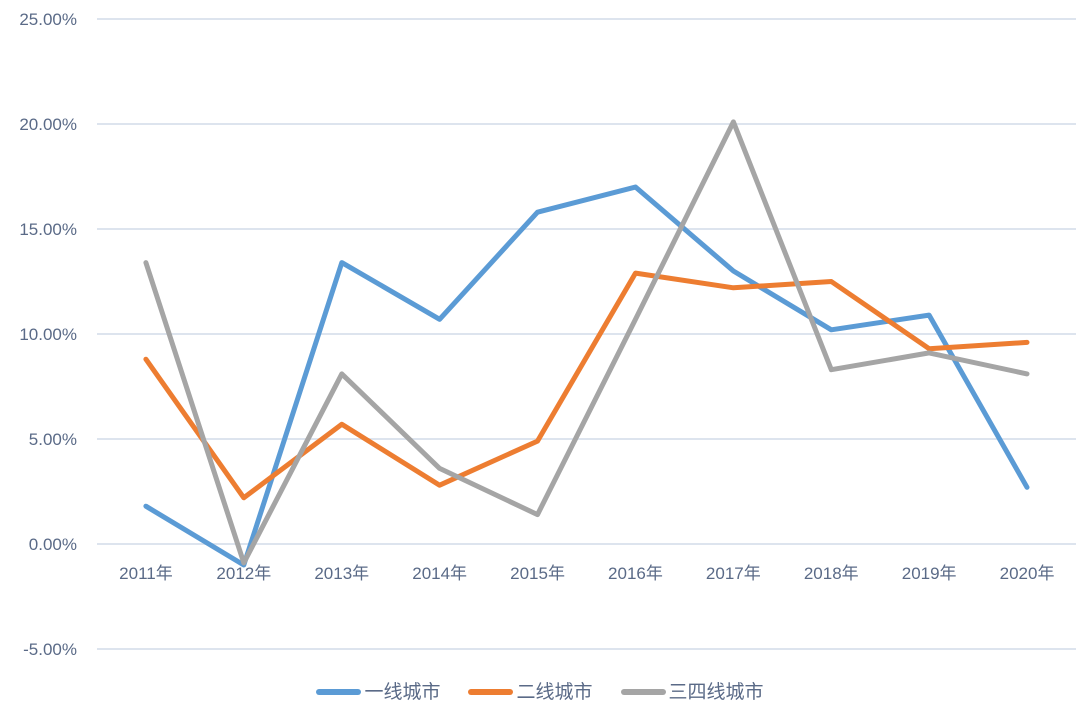 This screenshot has height=714, width=1080. What do you see at coordinates (48, 229) in the screenshot?
I see `y-axis-tick-label: 15.00%` at bounding box center [48, 229].